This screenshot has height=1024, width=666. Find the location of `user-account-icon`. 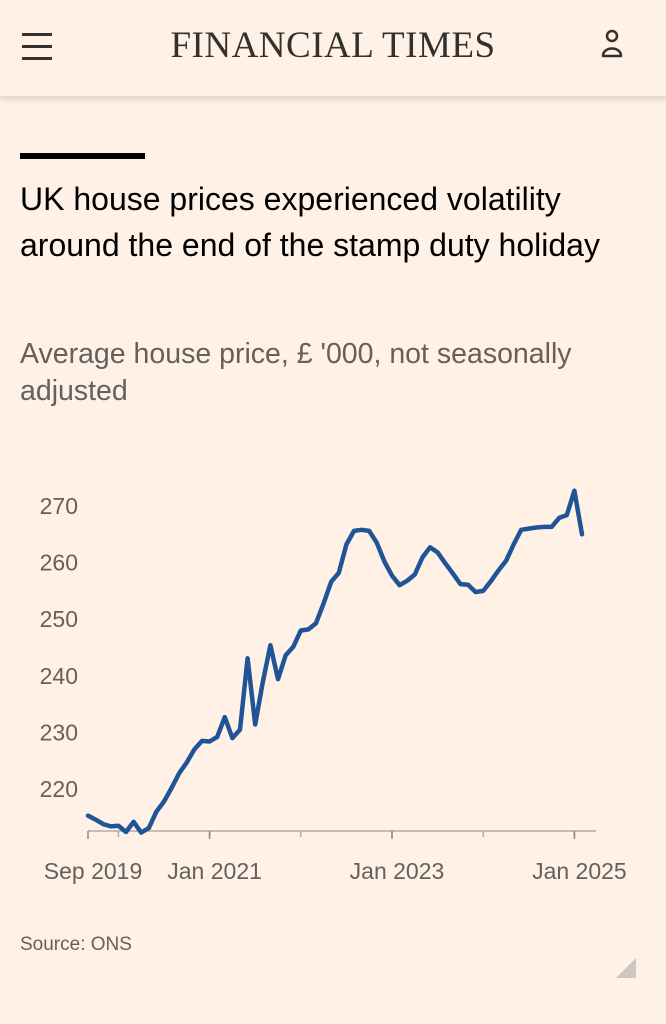

user-account-icon is located at coordinates (616, 46).